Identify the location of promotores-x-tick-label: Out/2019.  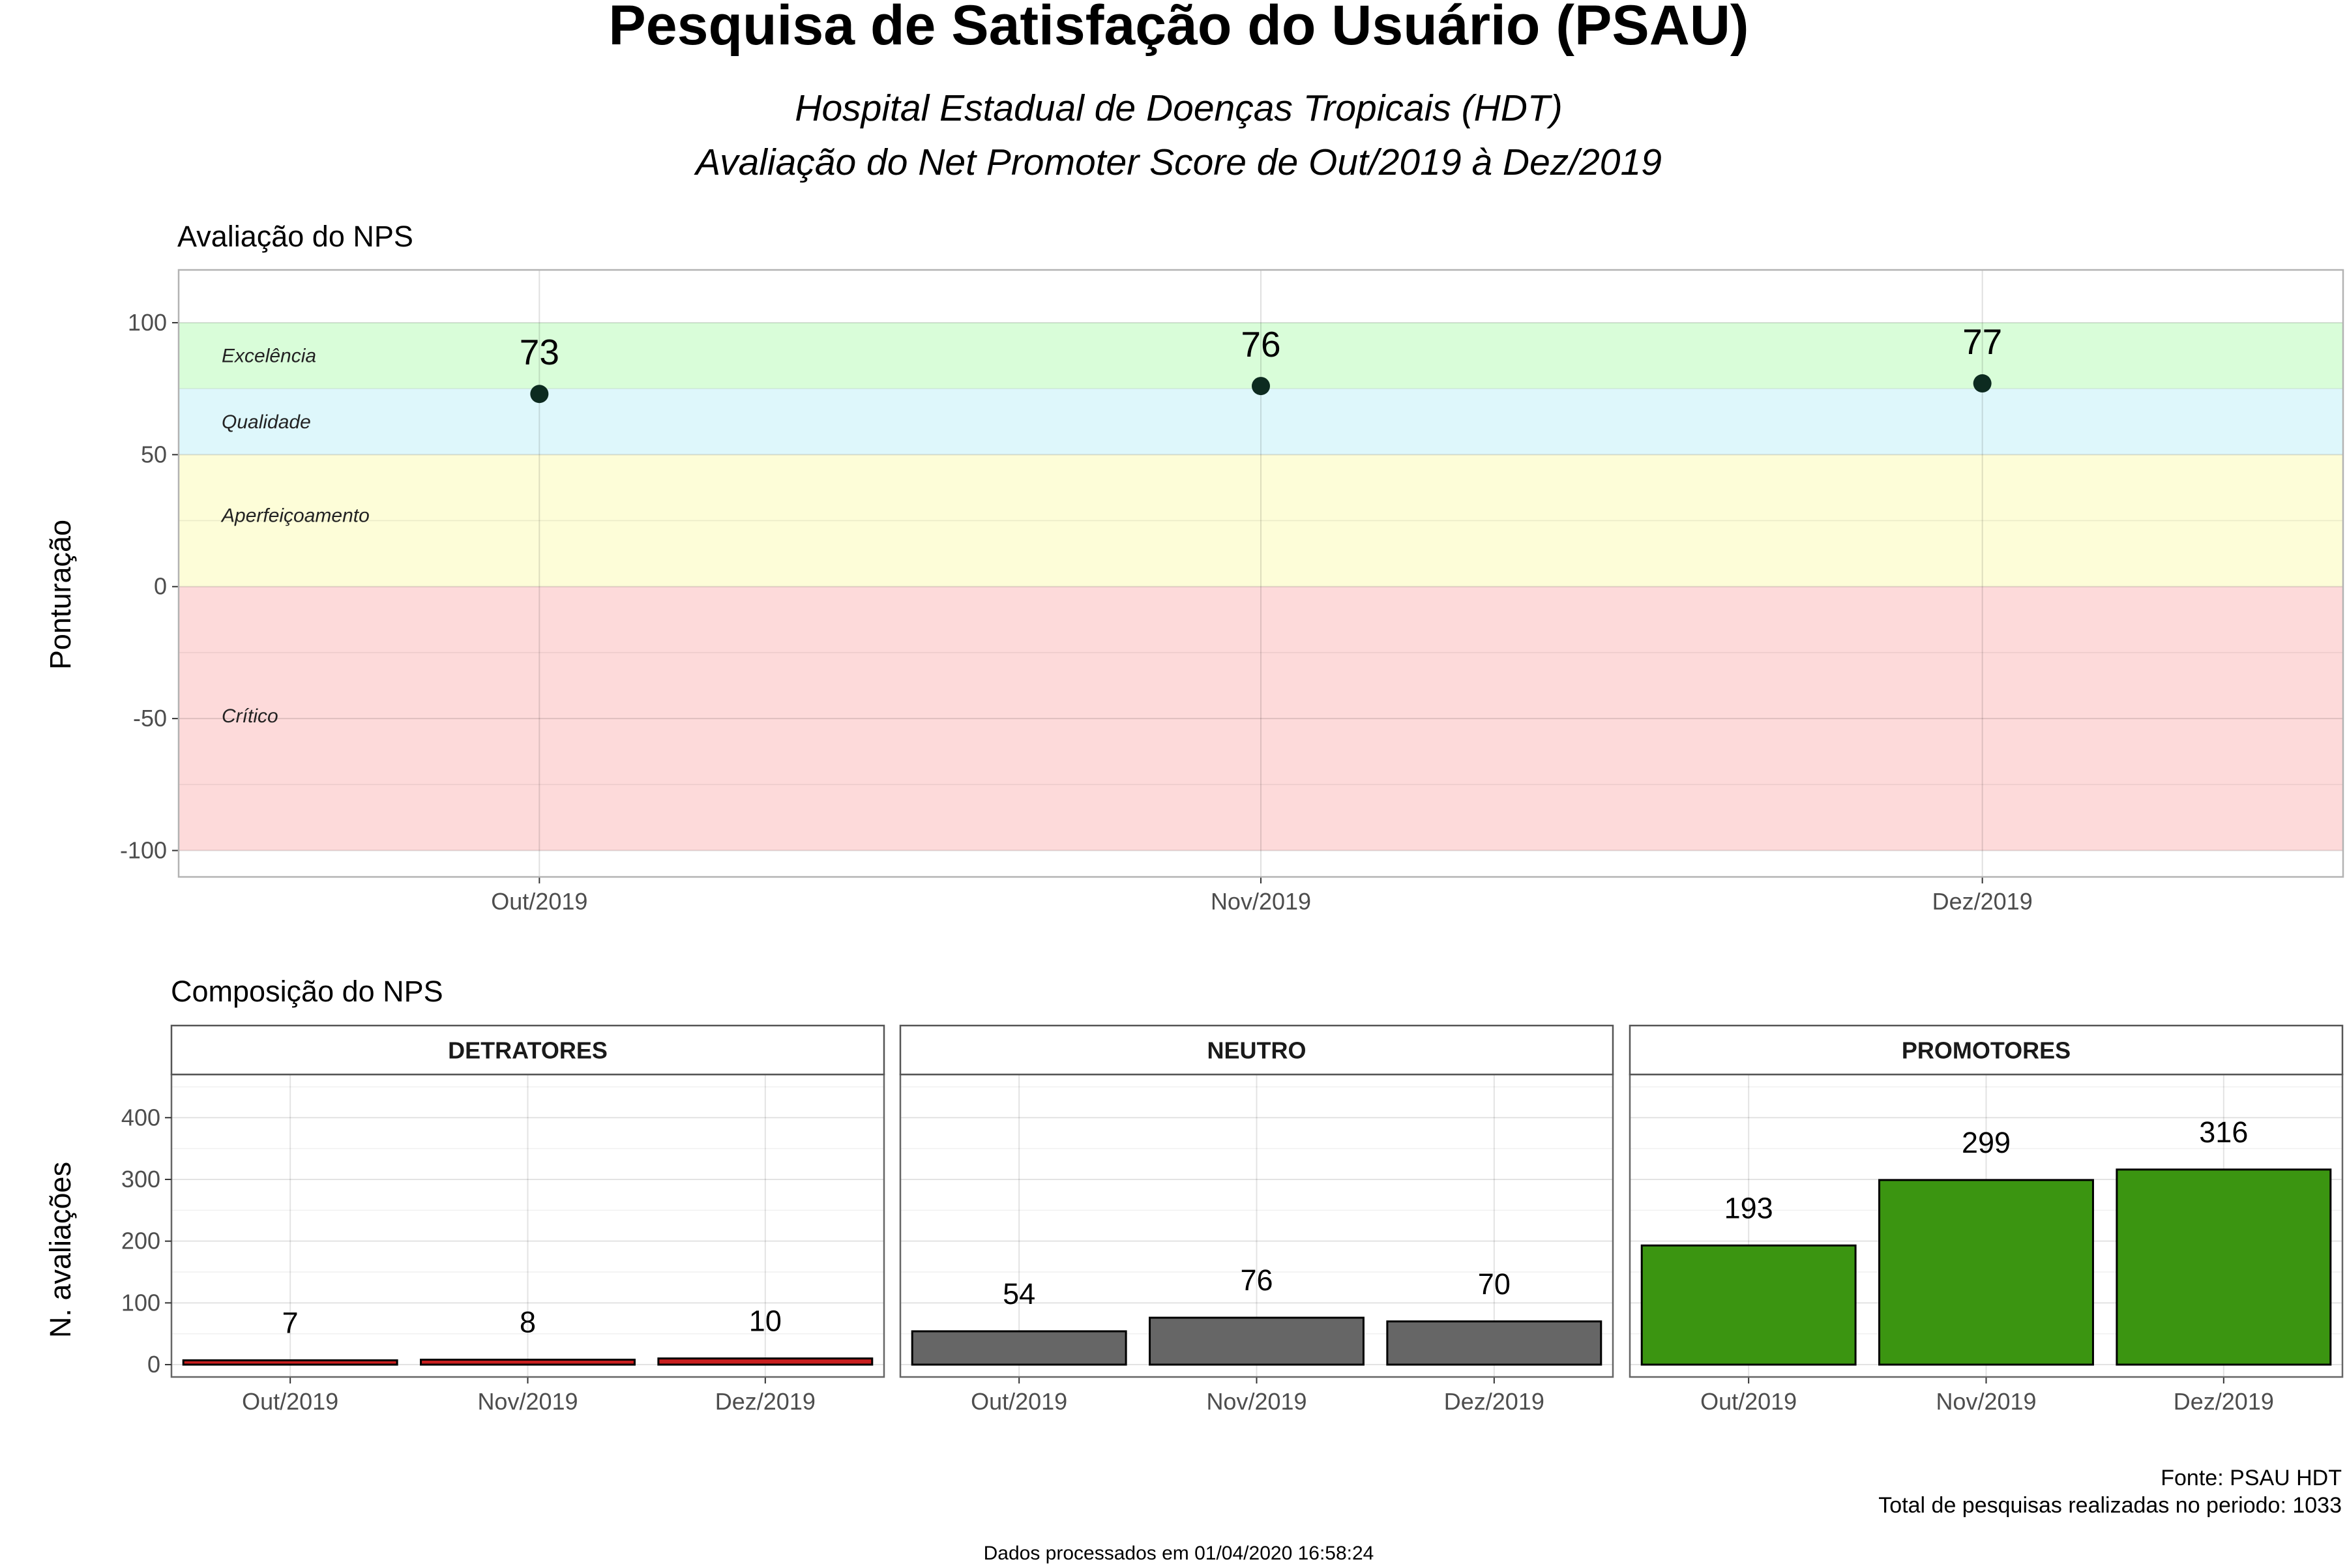
(1748, 1402).